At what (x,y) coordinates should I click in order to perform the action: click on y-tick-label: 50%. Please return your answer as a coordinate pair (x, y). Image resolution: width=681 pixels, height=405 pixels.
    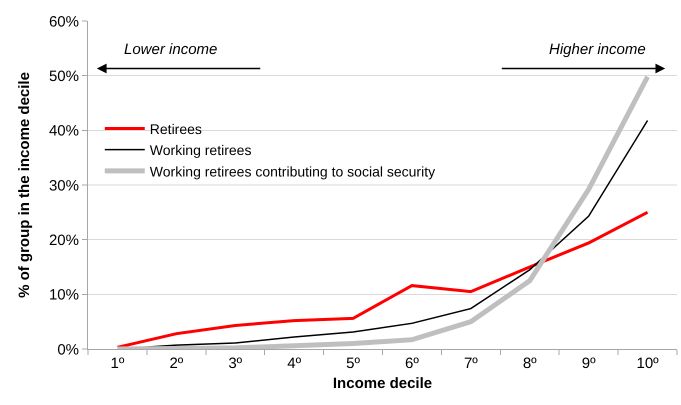
    Looking at the image, I should click on (63, 76).